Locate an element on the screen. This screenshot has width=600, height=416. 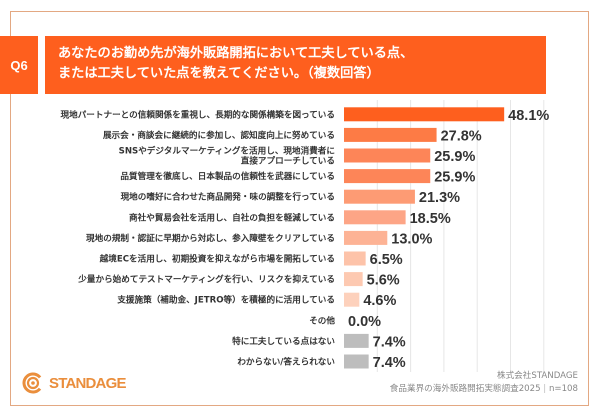
category-label: 展示会・商談会に継続的に参加し、認知度向上に努めている is located at coordinates (219, 135).